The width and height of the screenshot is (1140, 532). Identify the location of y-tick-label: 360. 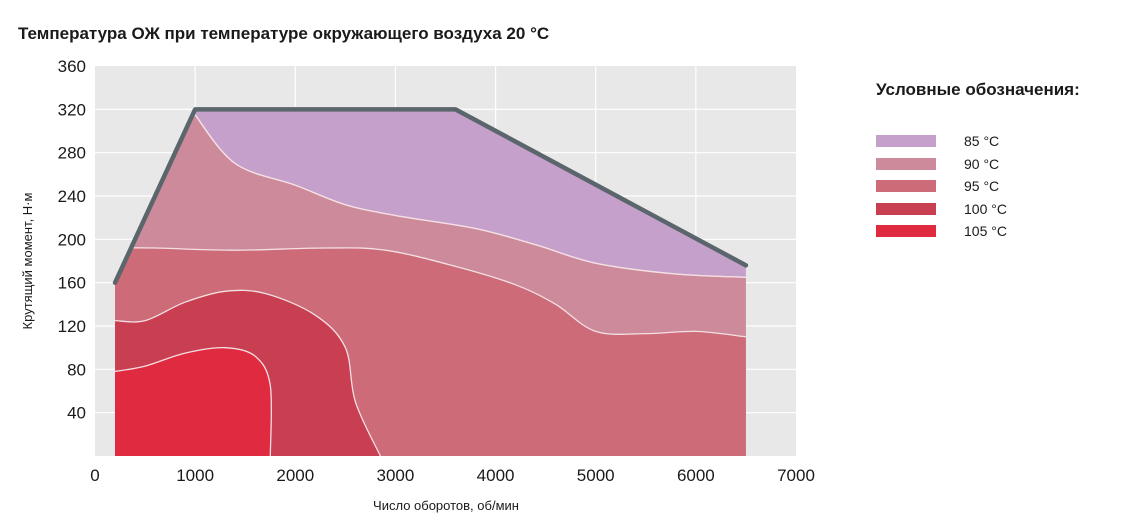
(72, 66).